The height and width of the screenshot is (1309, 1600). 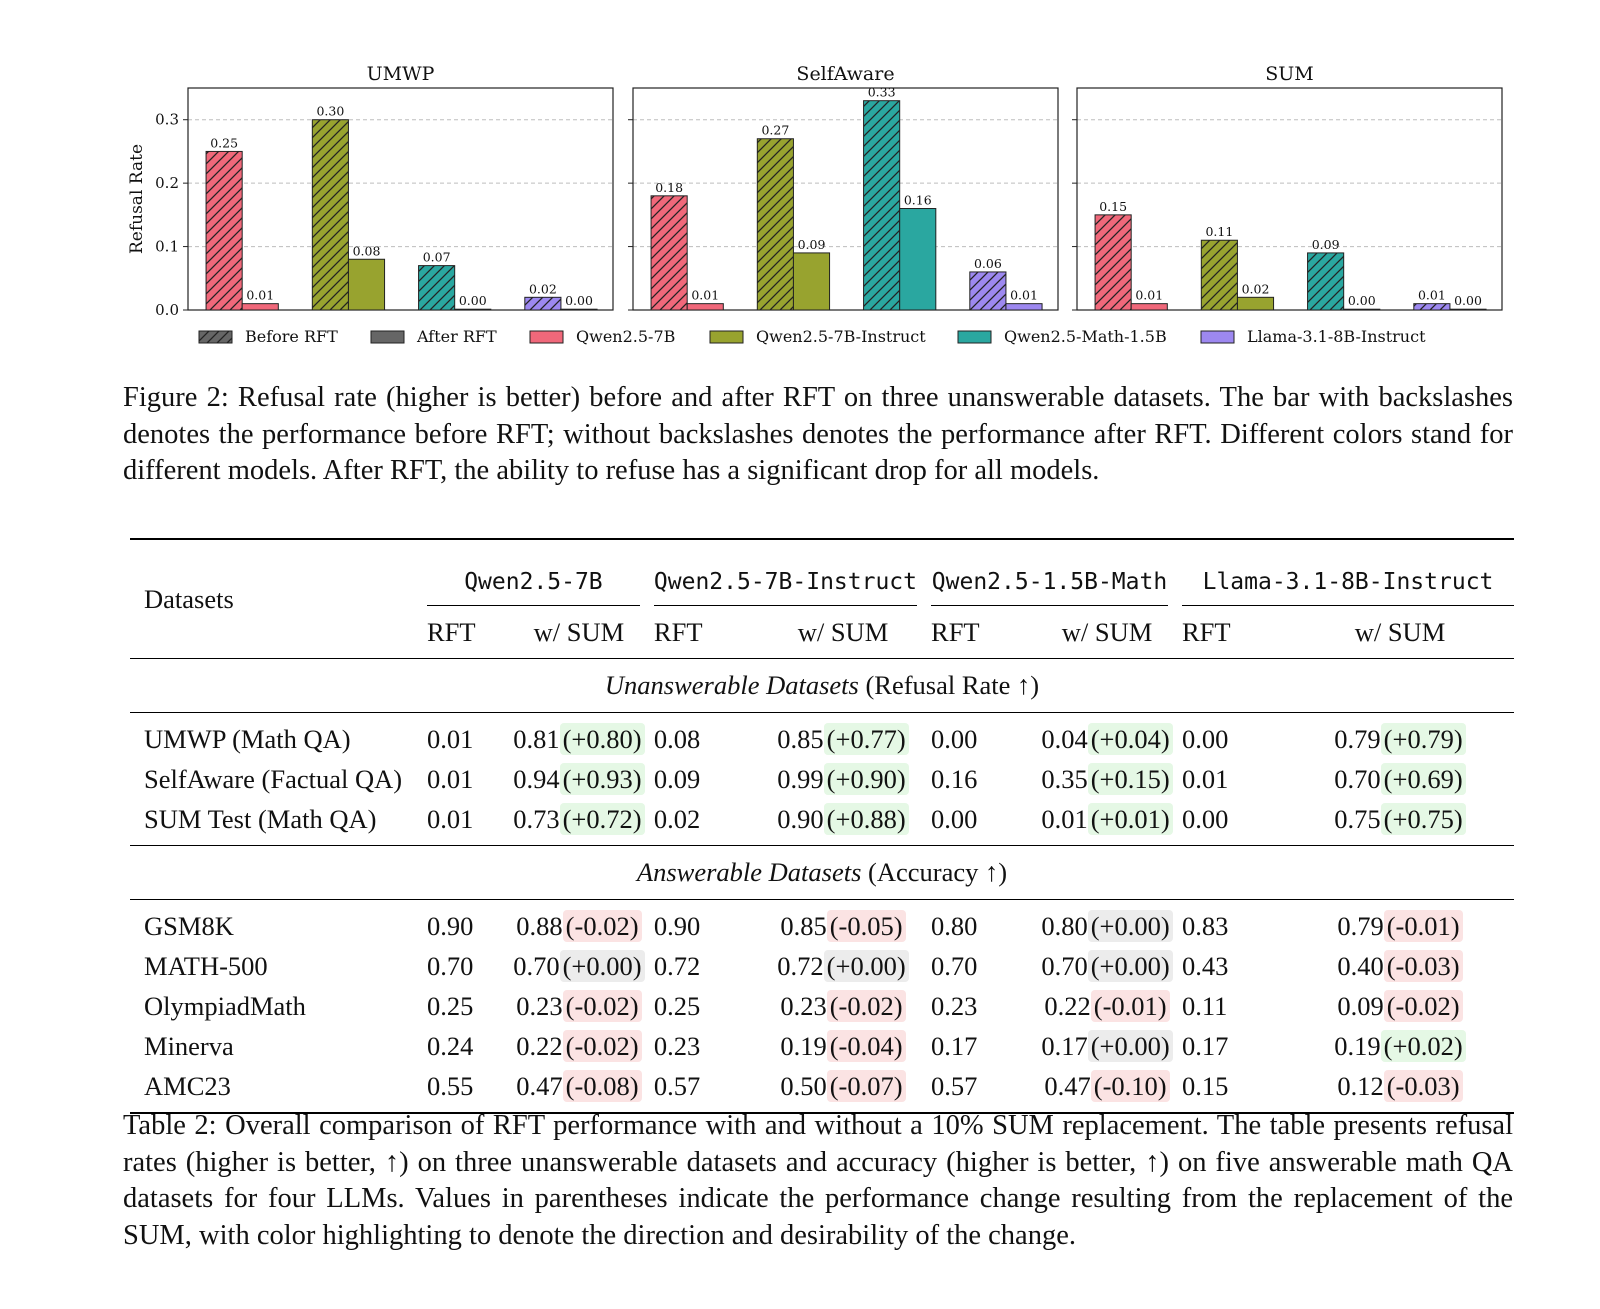 I want to click on rft-value: 0.90, so click(x=450, y=925).